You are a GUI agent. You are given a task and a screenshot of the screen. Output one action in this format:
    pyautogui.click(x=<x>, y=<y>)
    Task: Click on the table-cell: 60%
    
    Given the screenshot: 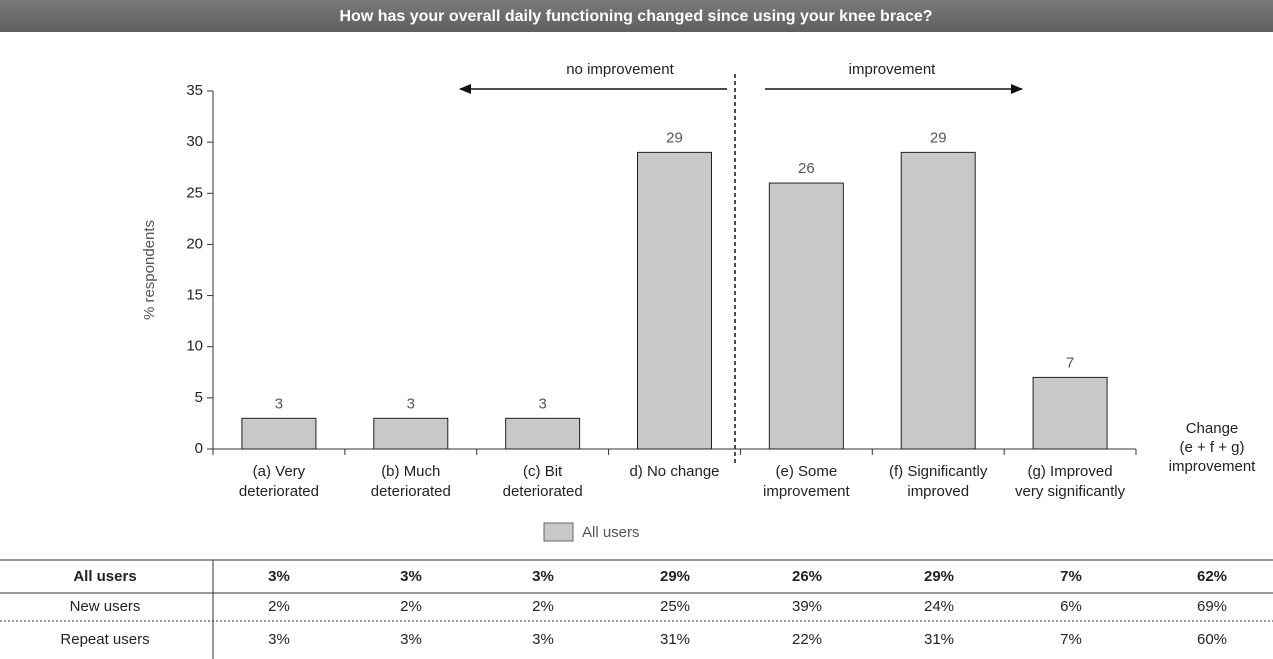 What is the action you would take?
    pyautogui.click(x=1212, y=639)
    